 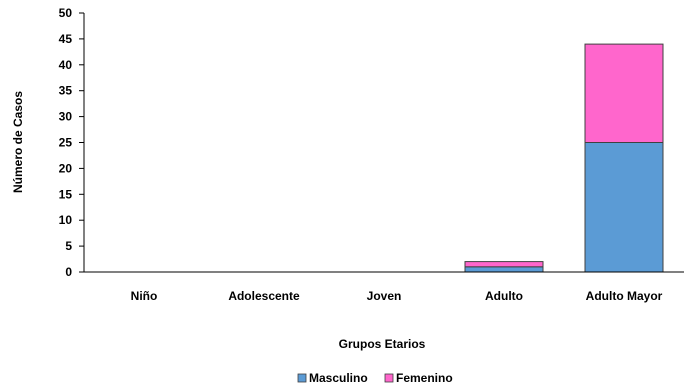 I want to click on y-tick-label: 45, so click(x=66, y=39).